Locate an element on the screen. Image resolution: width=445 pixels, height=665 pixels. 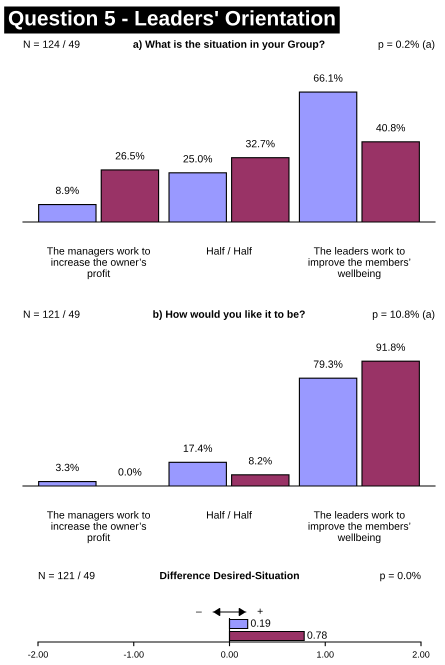
text: N = 124 / 49 is located at coordinates (52, 44).